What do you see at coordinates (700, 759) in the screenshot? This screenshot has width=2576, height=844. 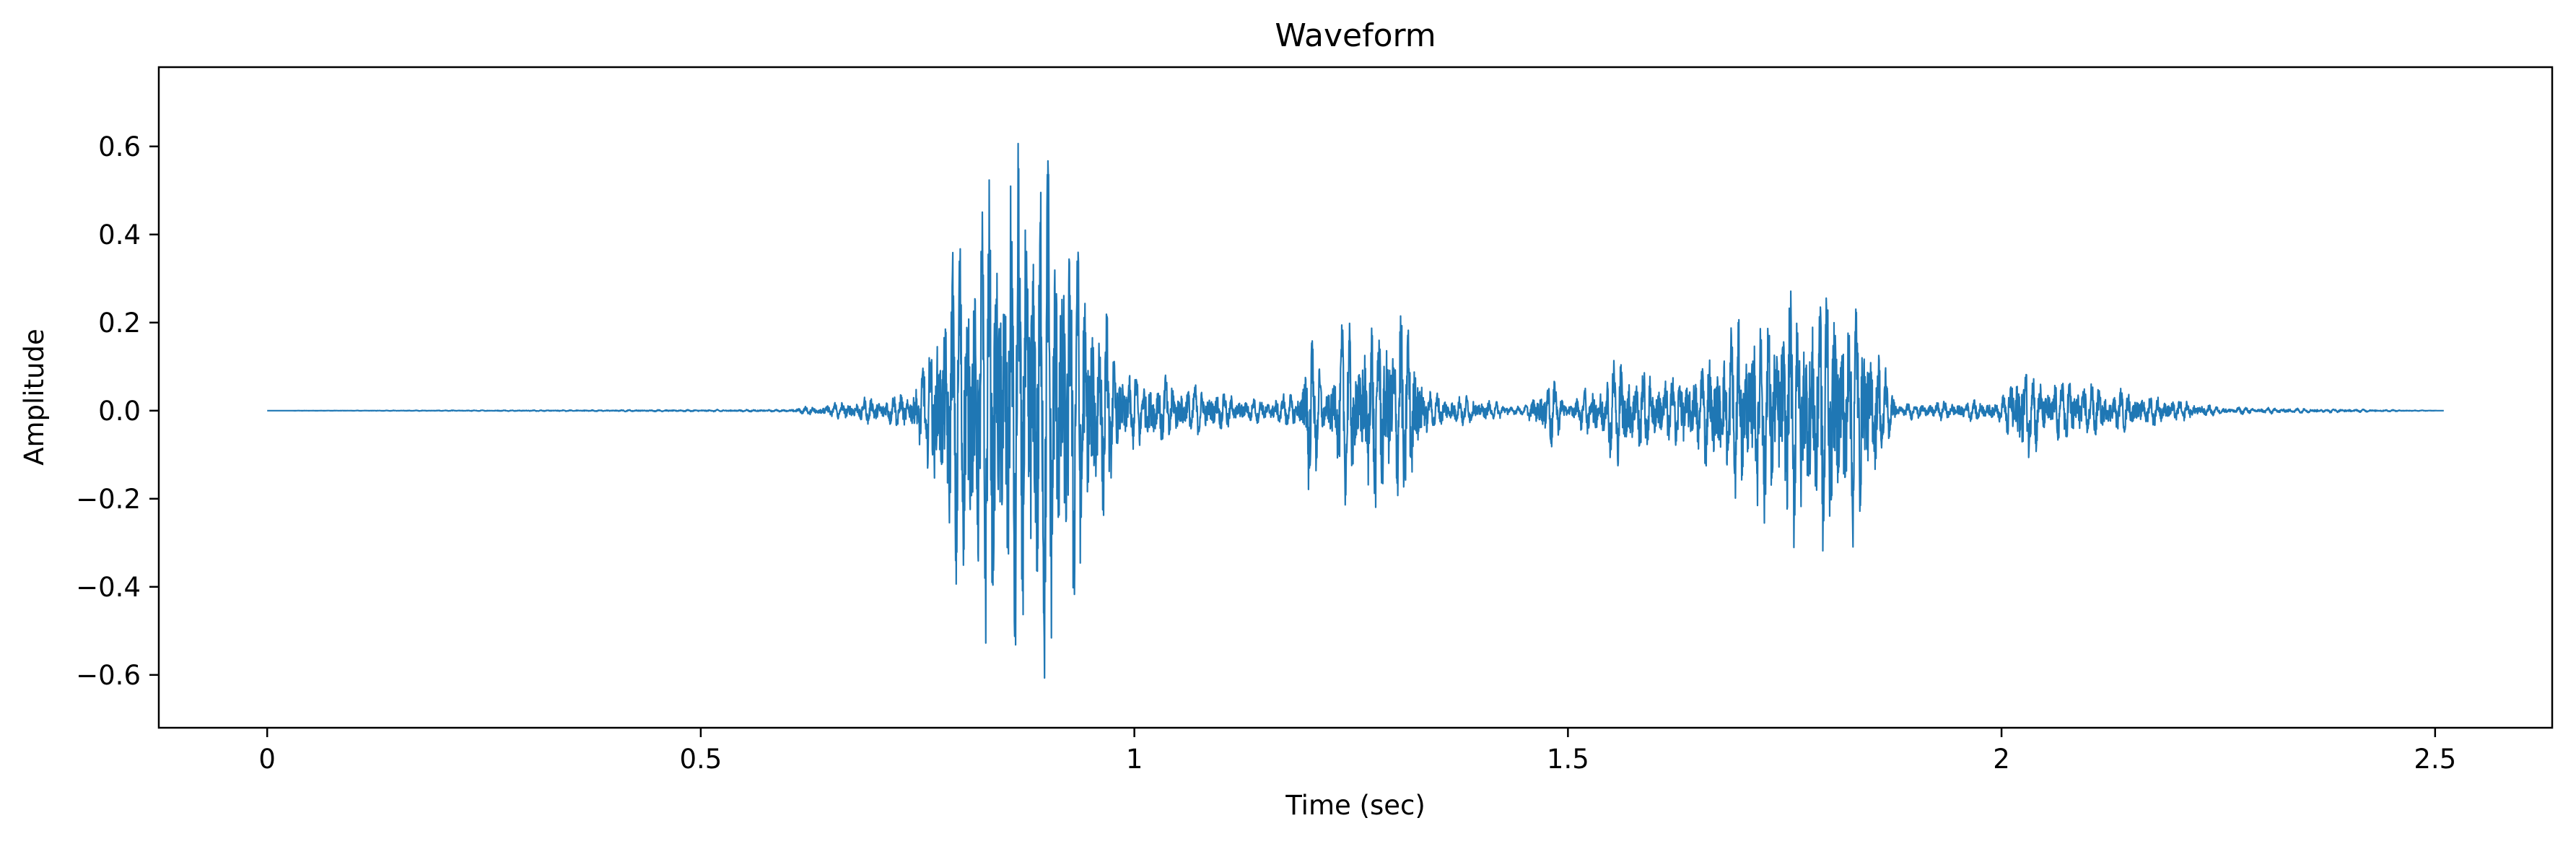 I see `x-tick-label: 0.5` at bounding box center [700, 759].